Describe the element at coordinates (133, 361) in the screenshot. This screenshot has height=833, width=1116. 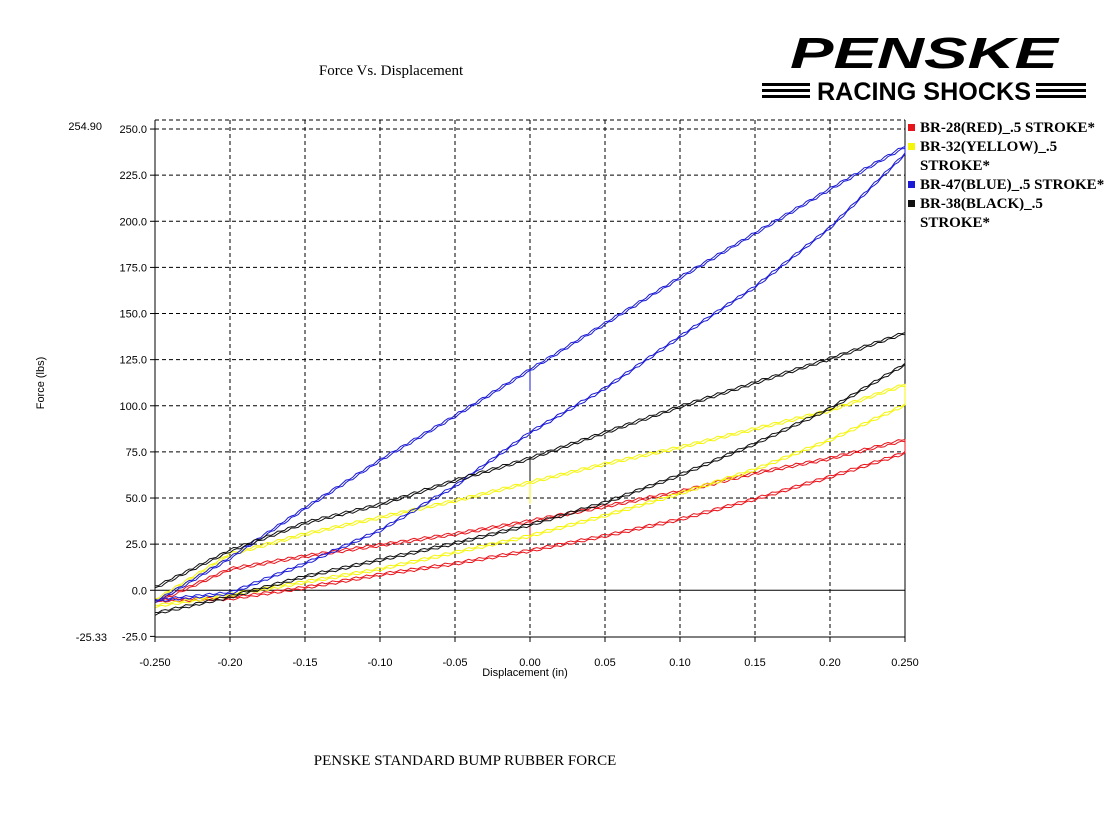
I see `y-tick-label: 125.0` at that location.